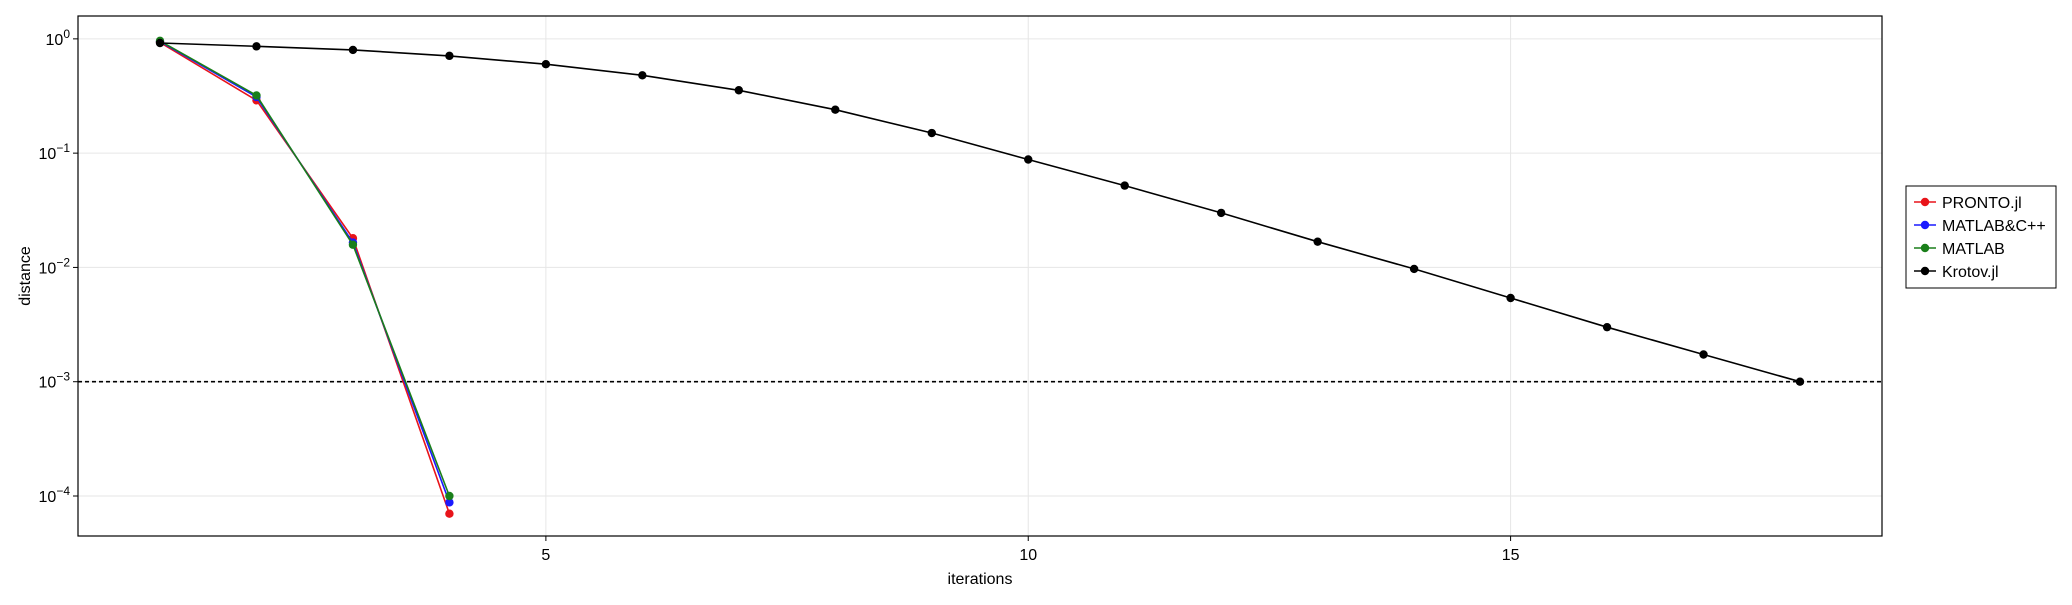 Image resolution: width=2072 pixels, height=605 pixels. What do you see at coordinates (980, 579) in the screenshot?
I see `x-axis-label: iterations` at bounding box center [980, 579].